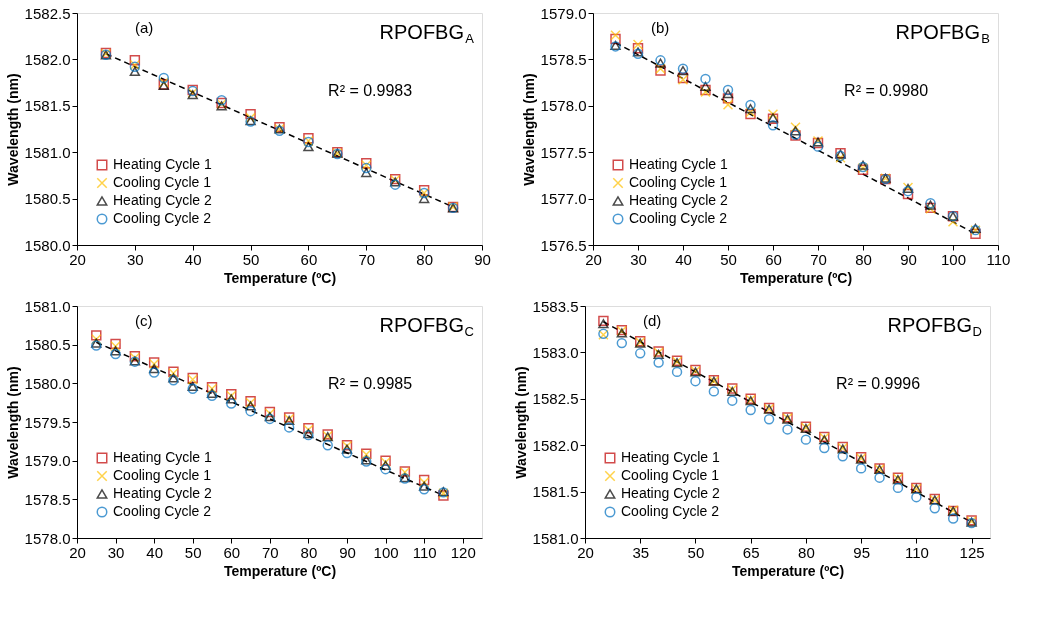  I want to click on y-tick-label: 1582.0, so click(555, 445).